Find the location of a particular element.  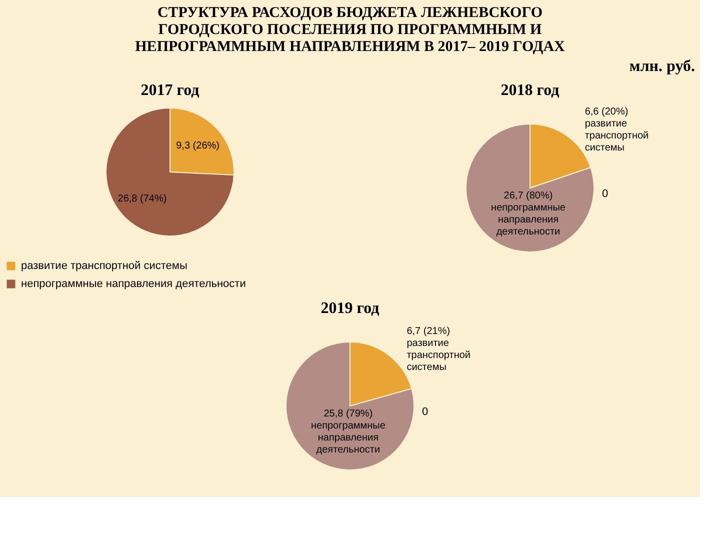

legend-label: развитие транспортной системы is located at coordinates (104, 266).